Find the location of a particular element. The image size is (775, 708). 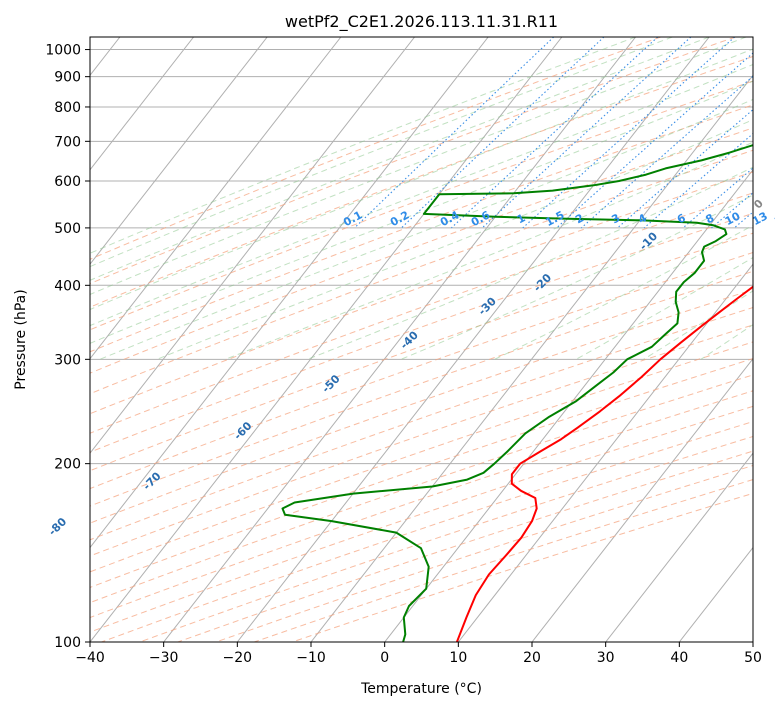

y-tick-label: 200 is located at coordinates (67, 465).